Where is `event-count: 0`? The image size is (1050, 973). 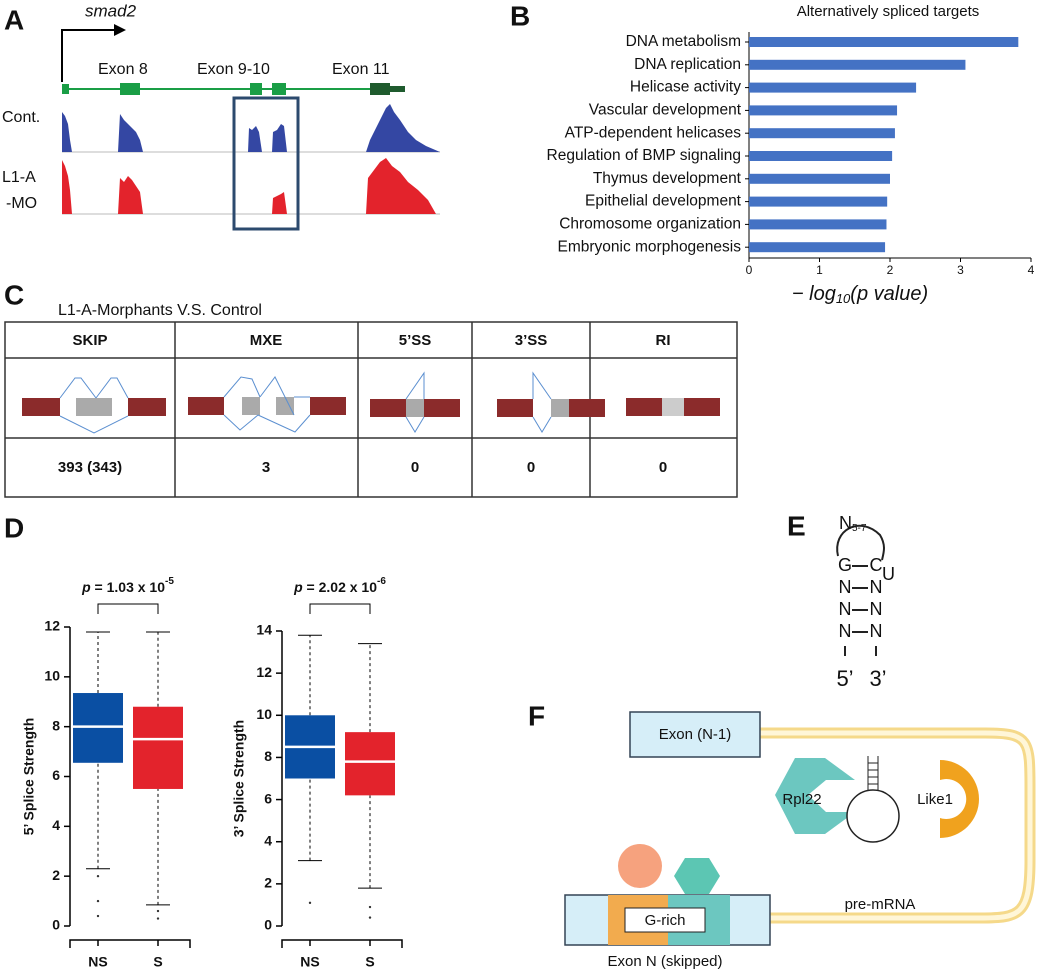
event-count: 0 is located at coordinates (415, 467).